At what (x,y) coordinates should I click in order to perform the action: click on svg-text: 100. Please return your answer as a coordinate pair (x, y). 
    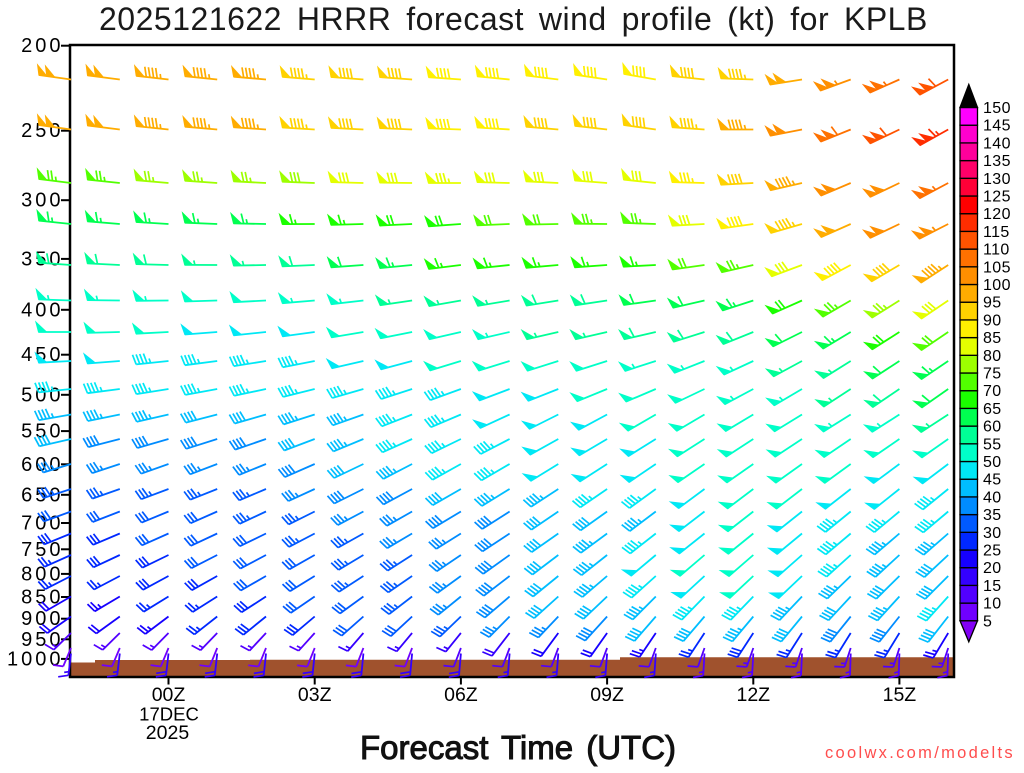
    Looking at the image, I should click on (997, 285).